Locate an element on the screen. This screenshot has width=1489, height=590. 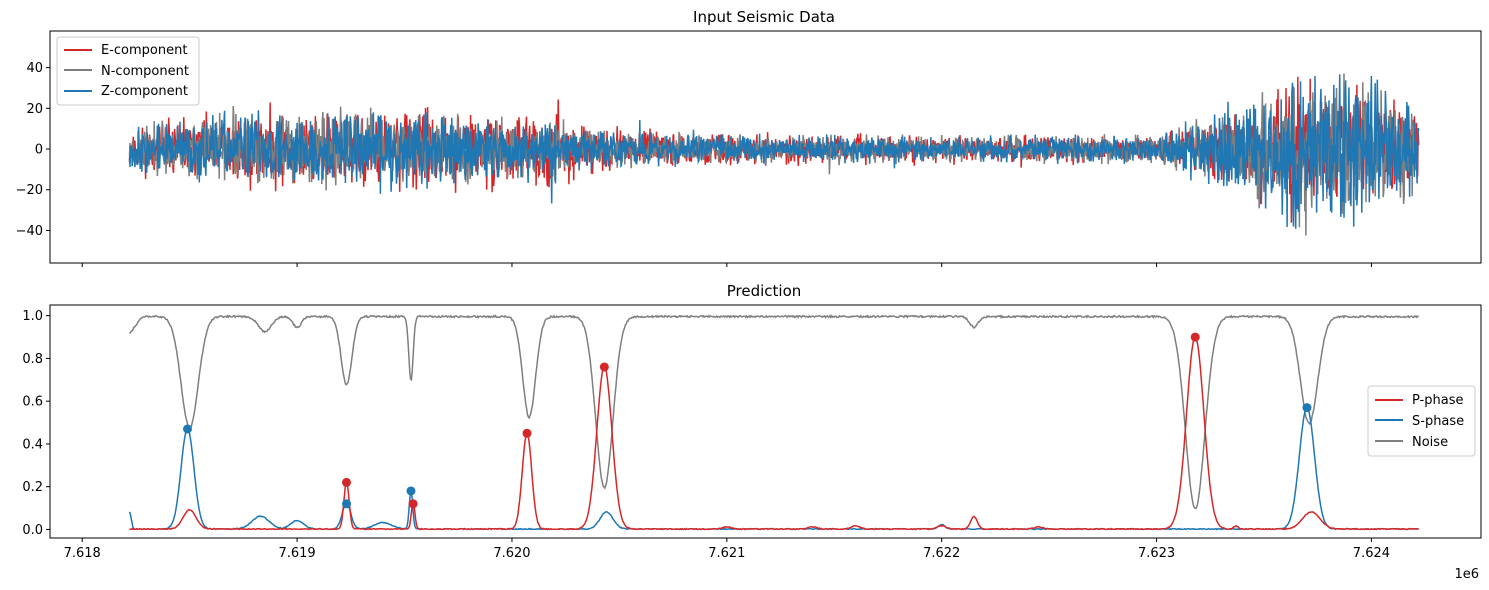
y-tick-label: 20 is located at coordinates (34, 109).